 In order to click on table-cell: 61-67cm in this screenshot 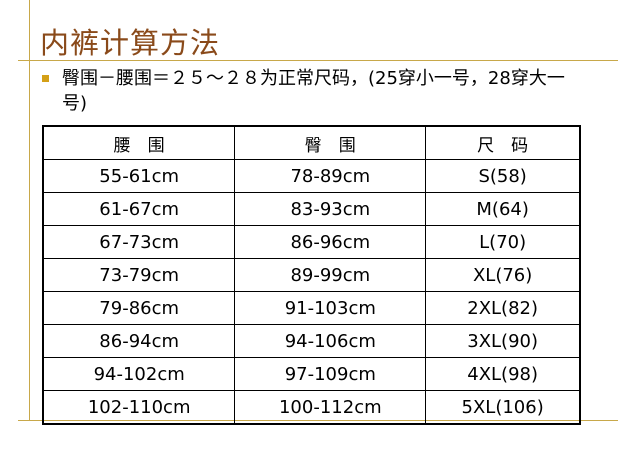, I will do `click(139, 209)`.